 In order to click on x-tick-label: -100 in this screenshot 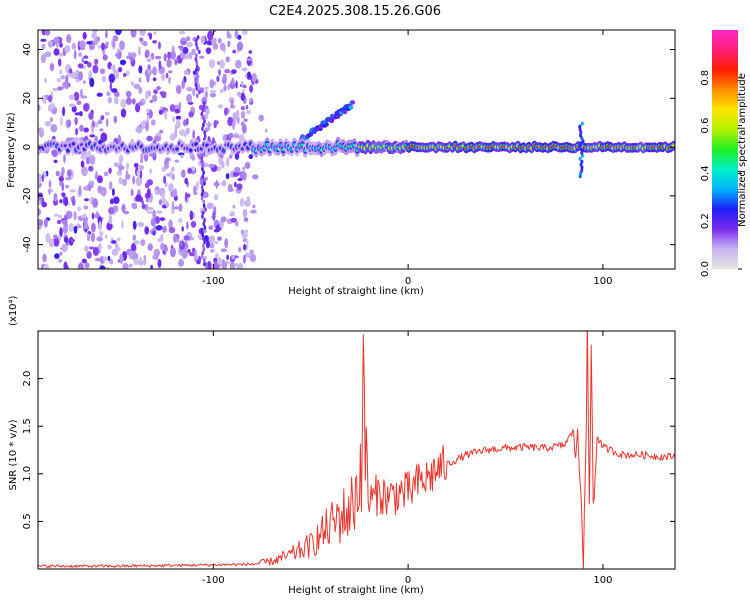, I will do `click(213, 281)`.